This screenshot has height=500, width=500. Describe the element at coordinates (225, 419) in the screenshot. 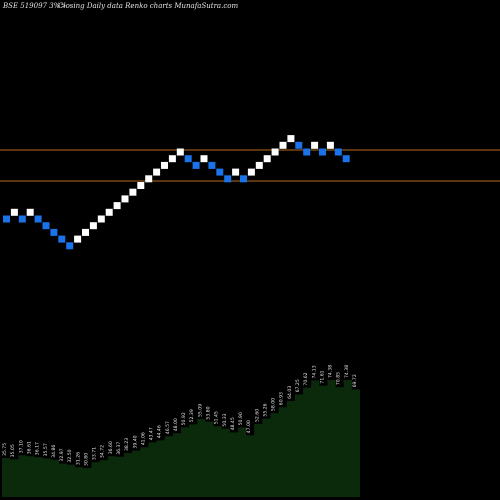

I see `volume-label: 50.33` at that location.